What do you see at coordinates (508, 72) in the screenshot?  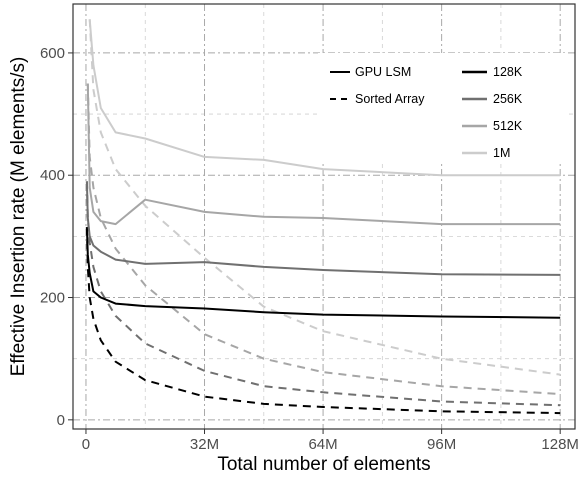 I see `legend-label: 128K` at bounding box center [508, 72].